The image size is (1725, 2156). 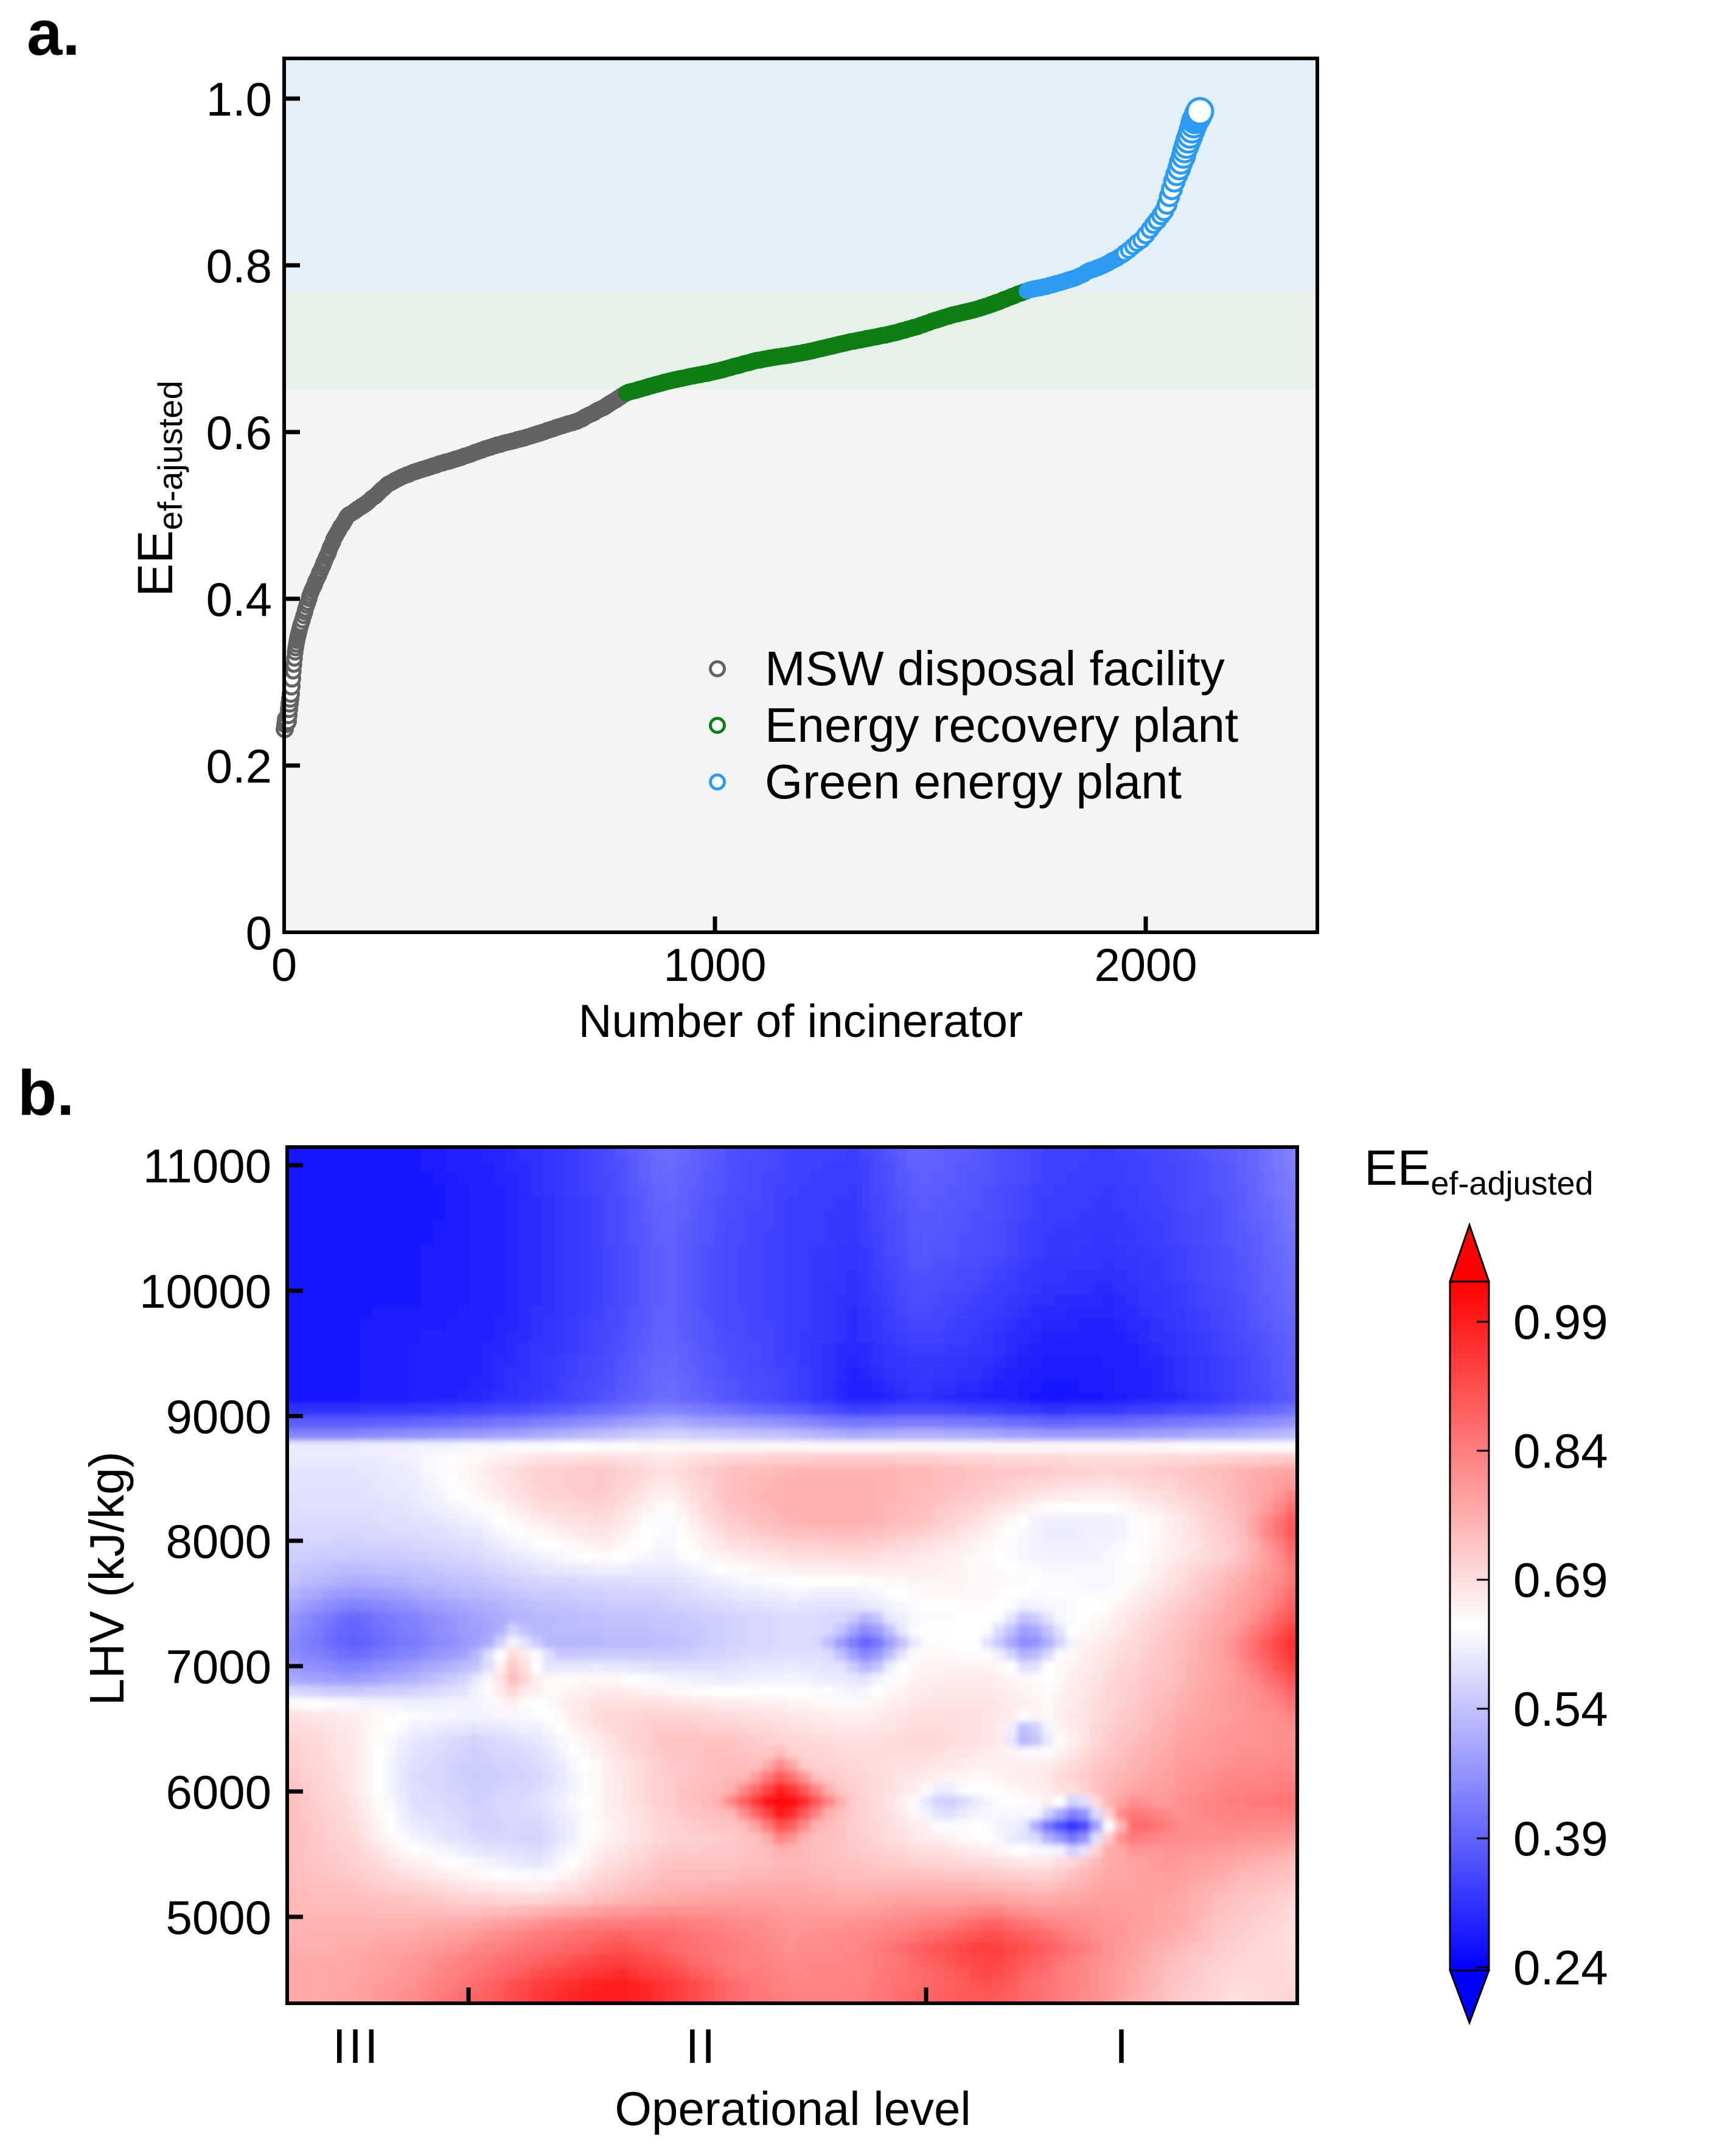 What do you see at coordinates (239, 599) in the screenshot?
I see `svg-text: 0.4` at bounding box center [239, 599].